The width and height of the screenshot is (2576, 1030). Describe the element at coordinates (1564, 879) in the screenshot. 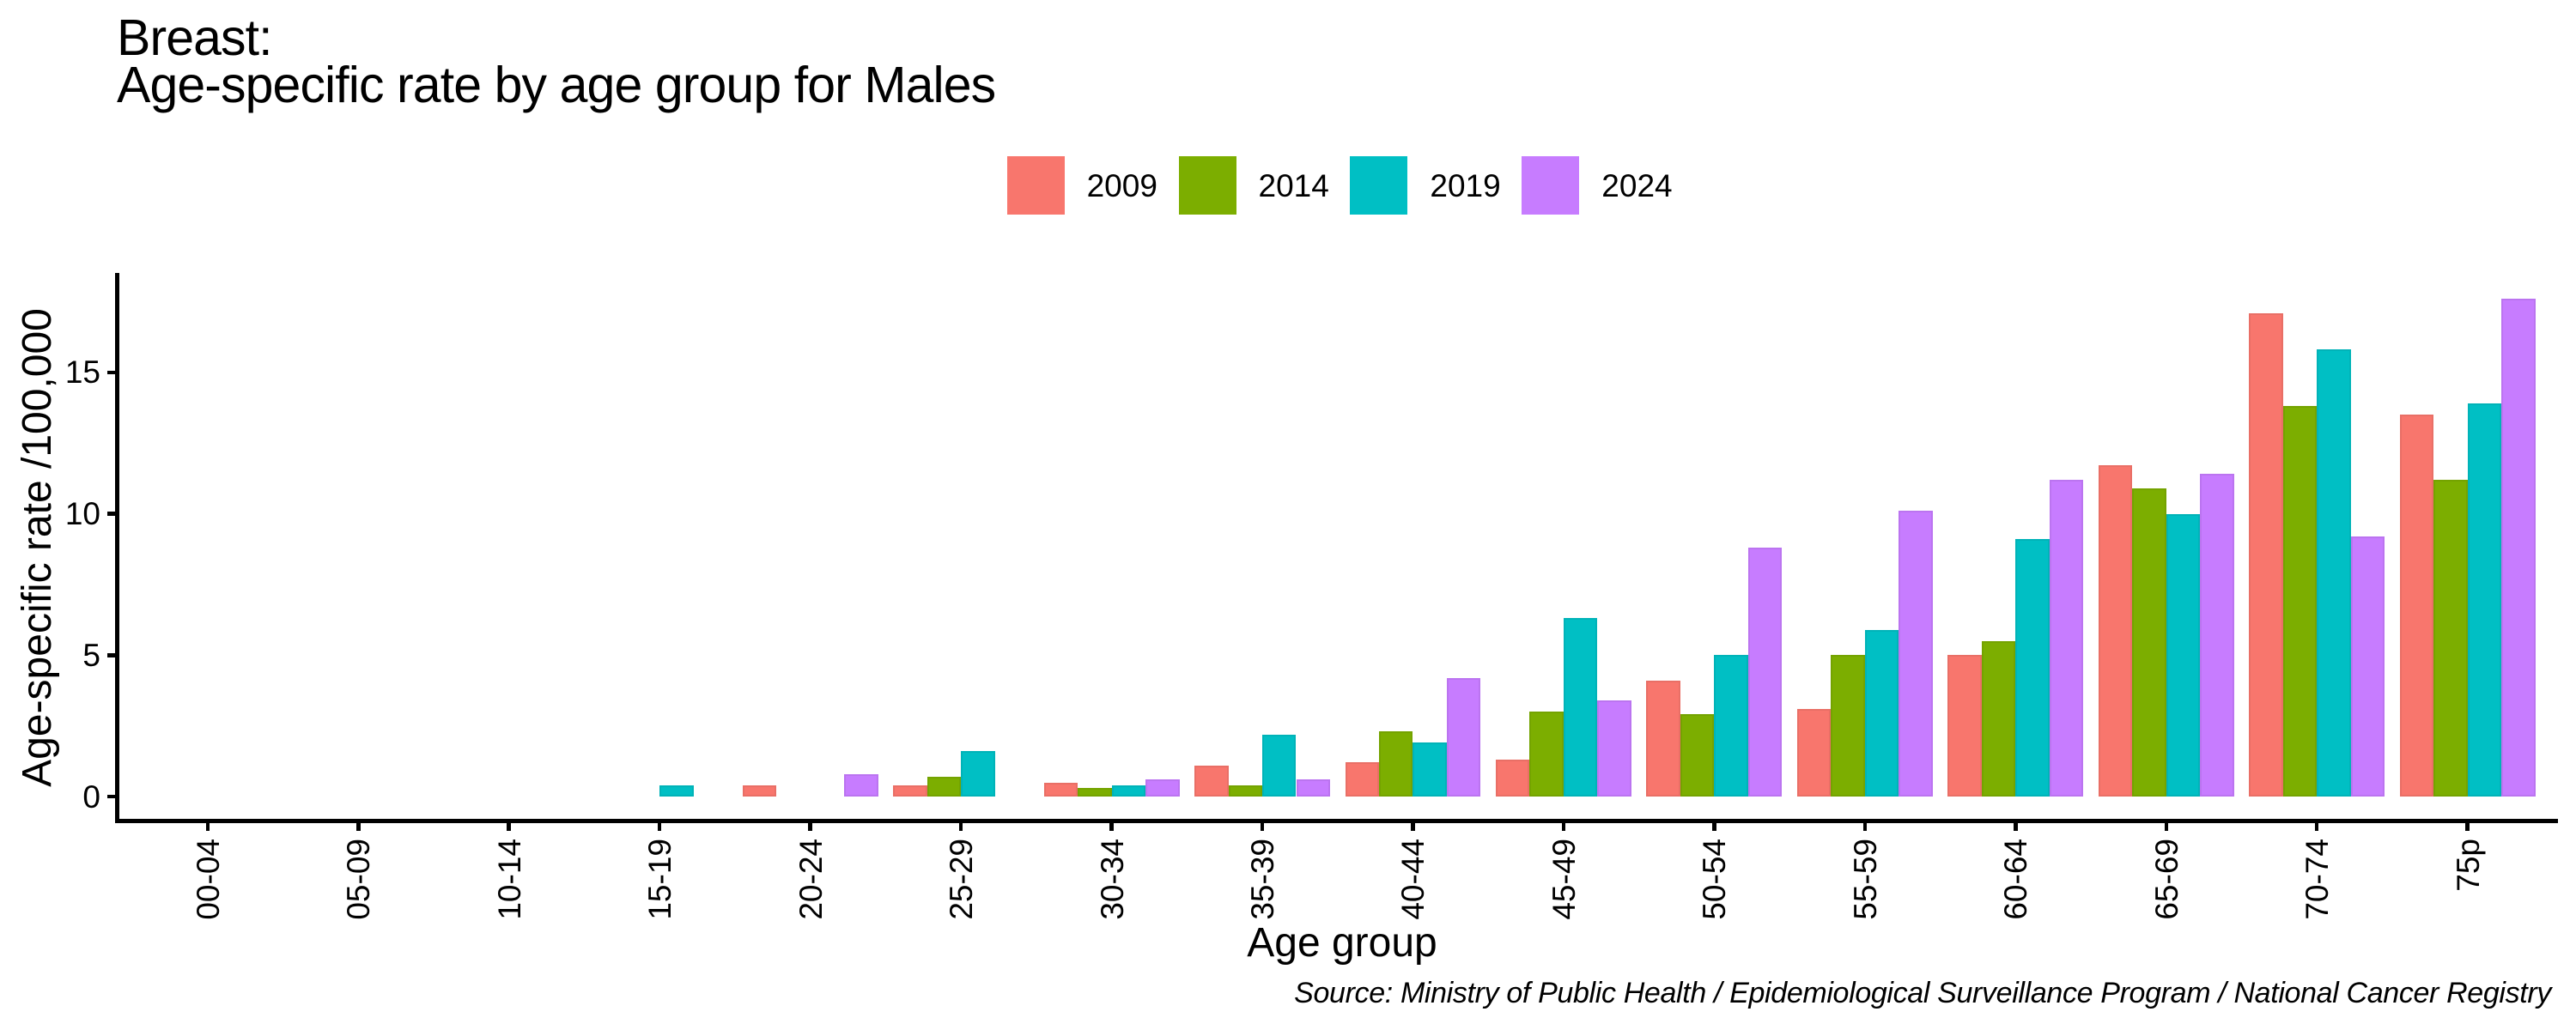

I see `x-tick-label-45-49: 45-49` at that location.